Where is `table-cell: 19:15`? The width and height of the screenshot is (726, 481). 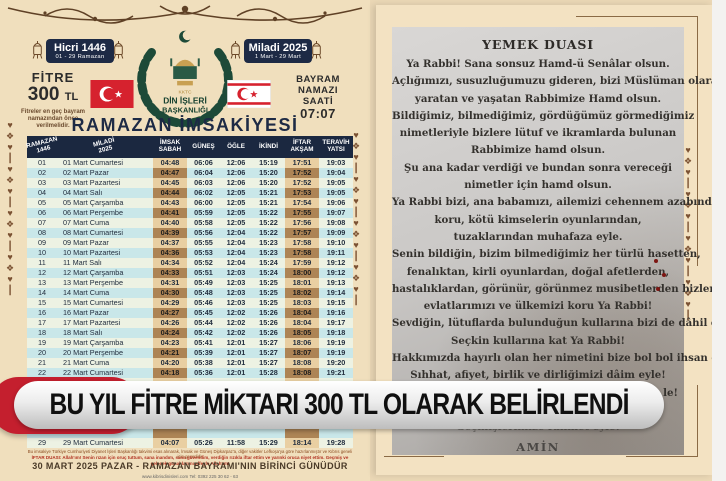 table-cell: 19:15 is located at coordinates (336, 303).